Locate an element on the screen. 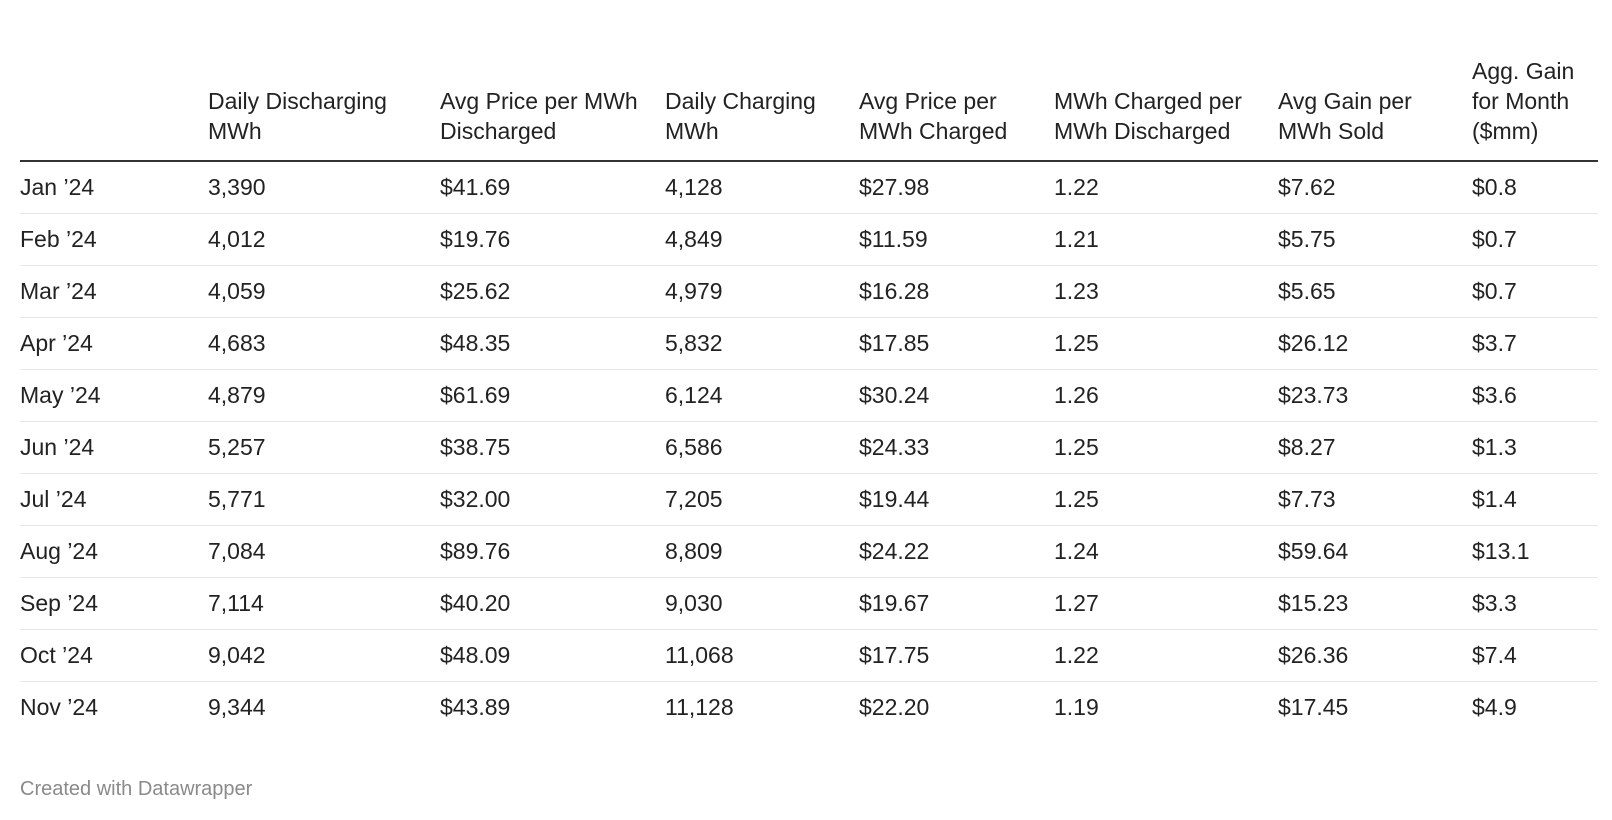  cell-daily-discharging: 4,012 is located at coordinates (324, 239).